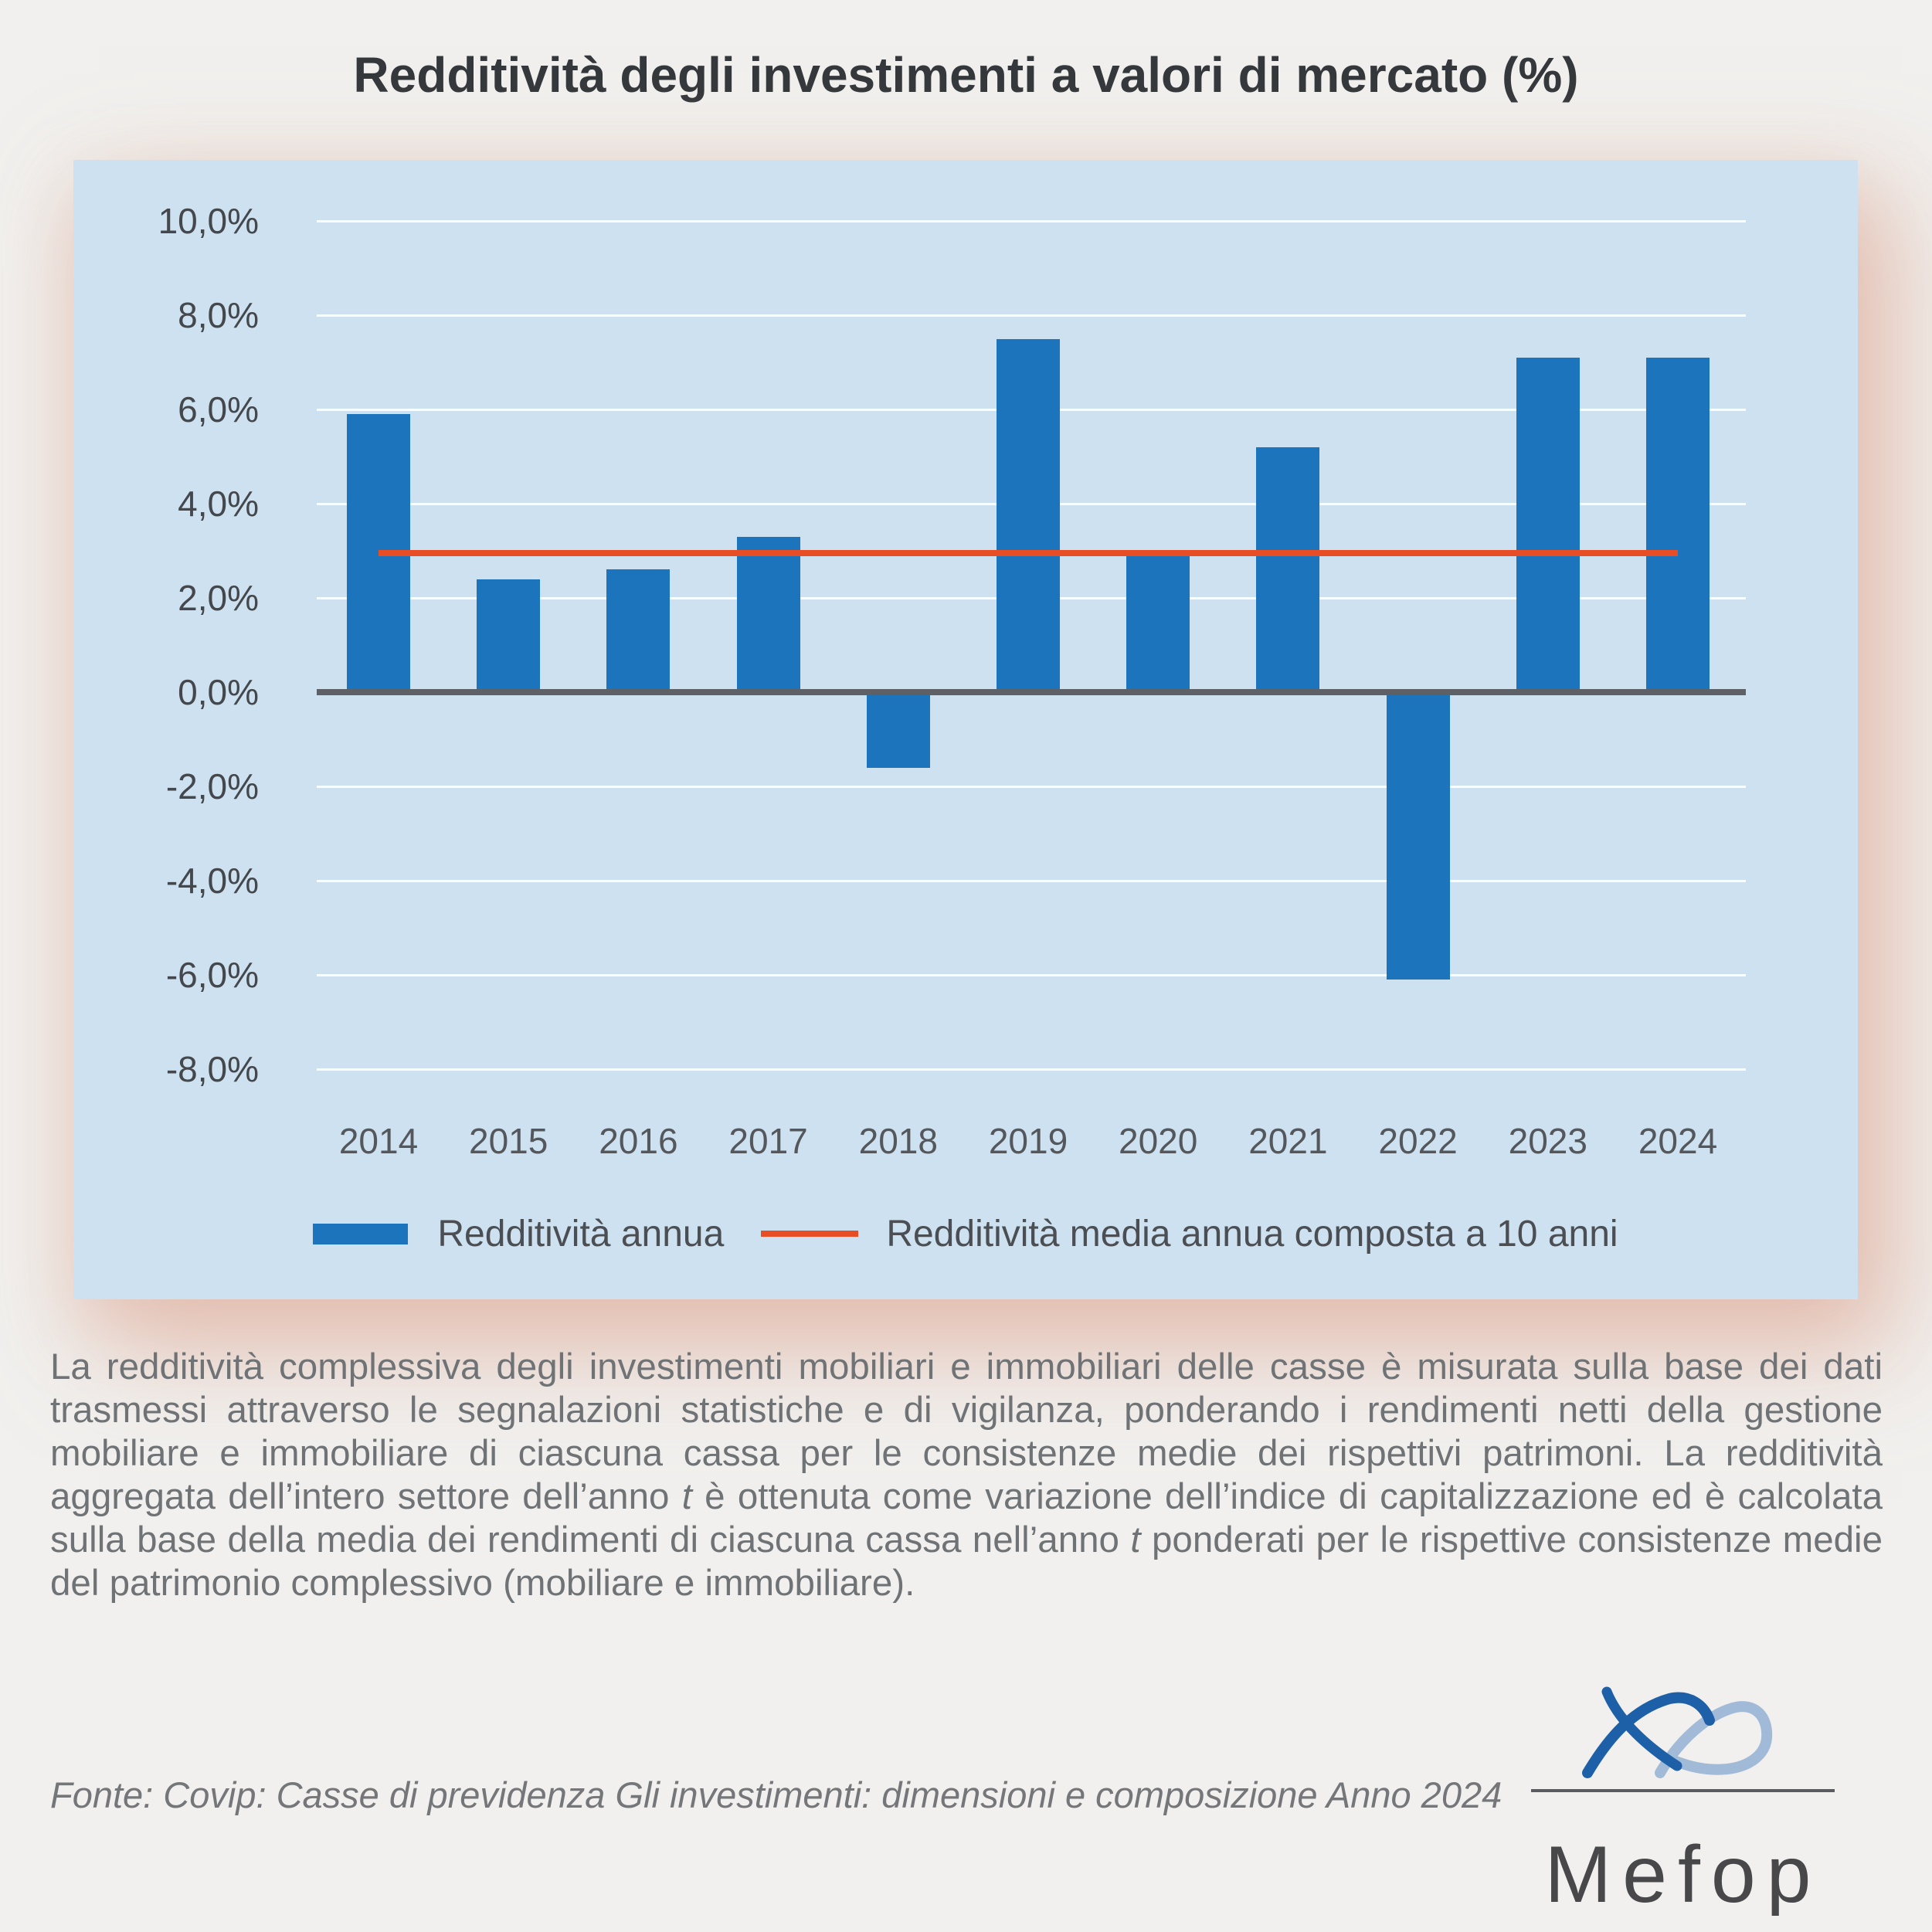  I want to click on mefop-logo-text: Mefop, so click(1683, 1873).